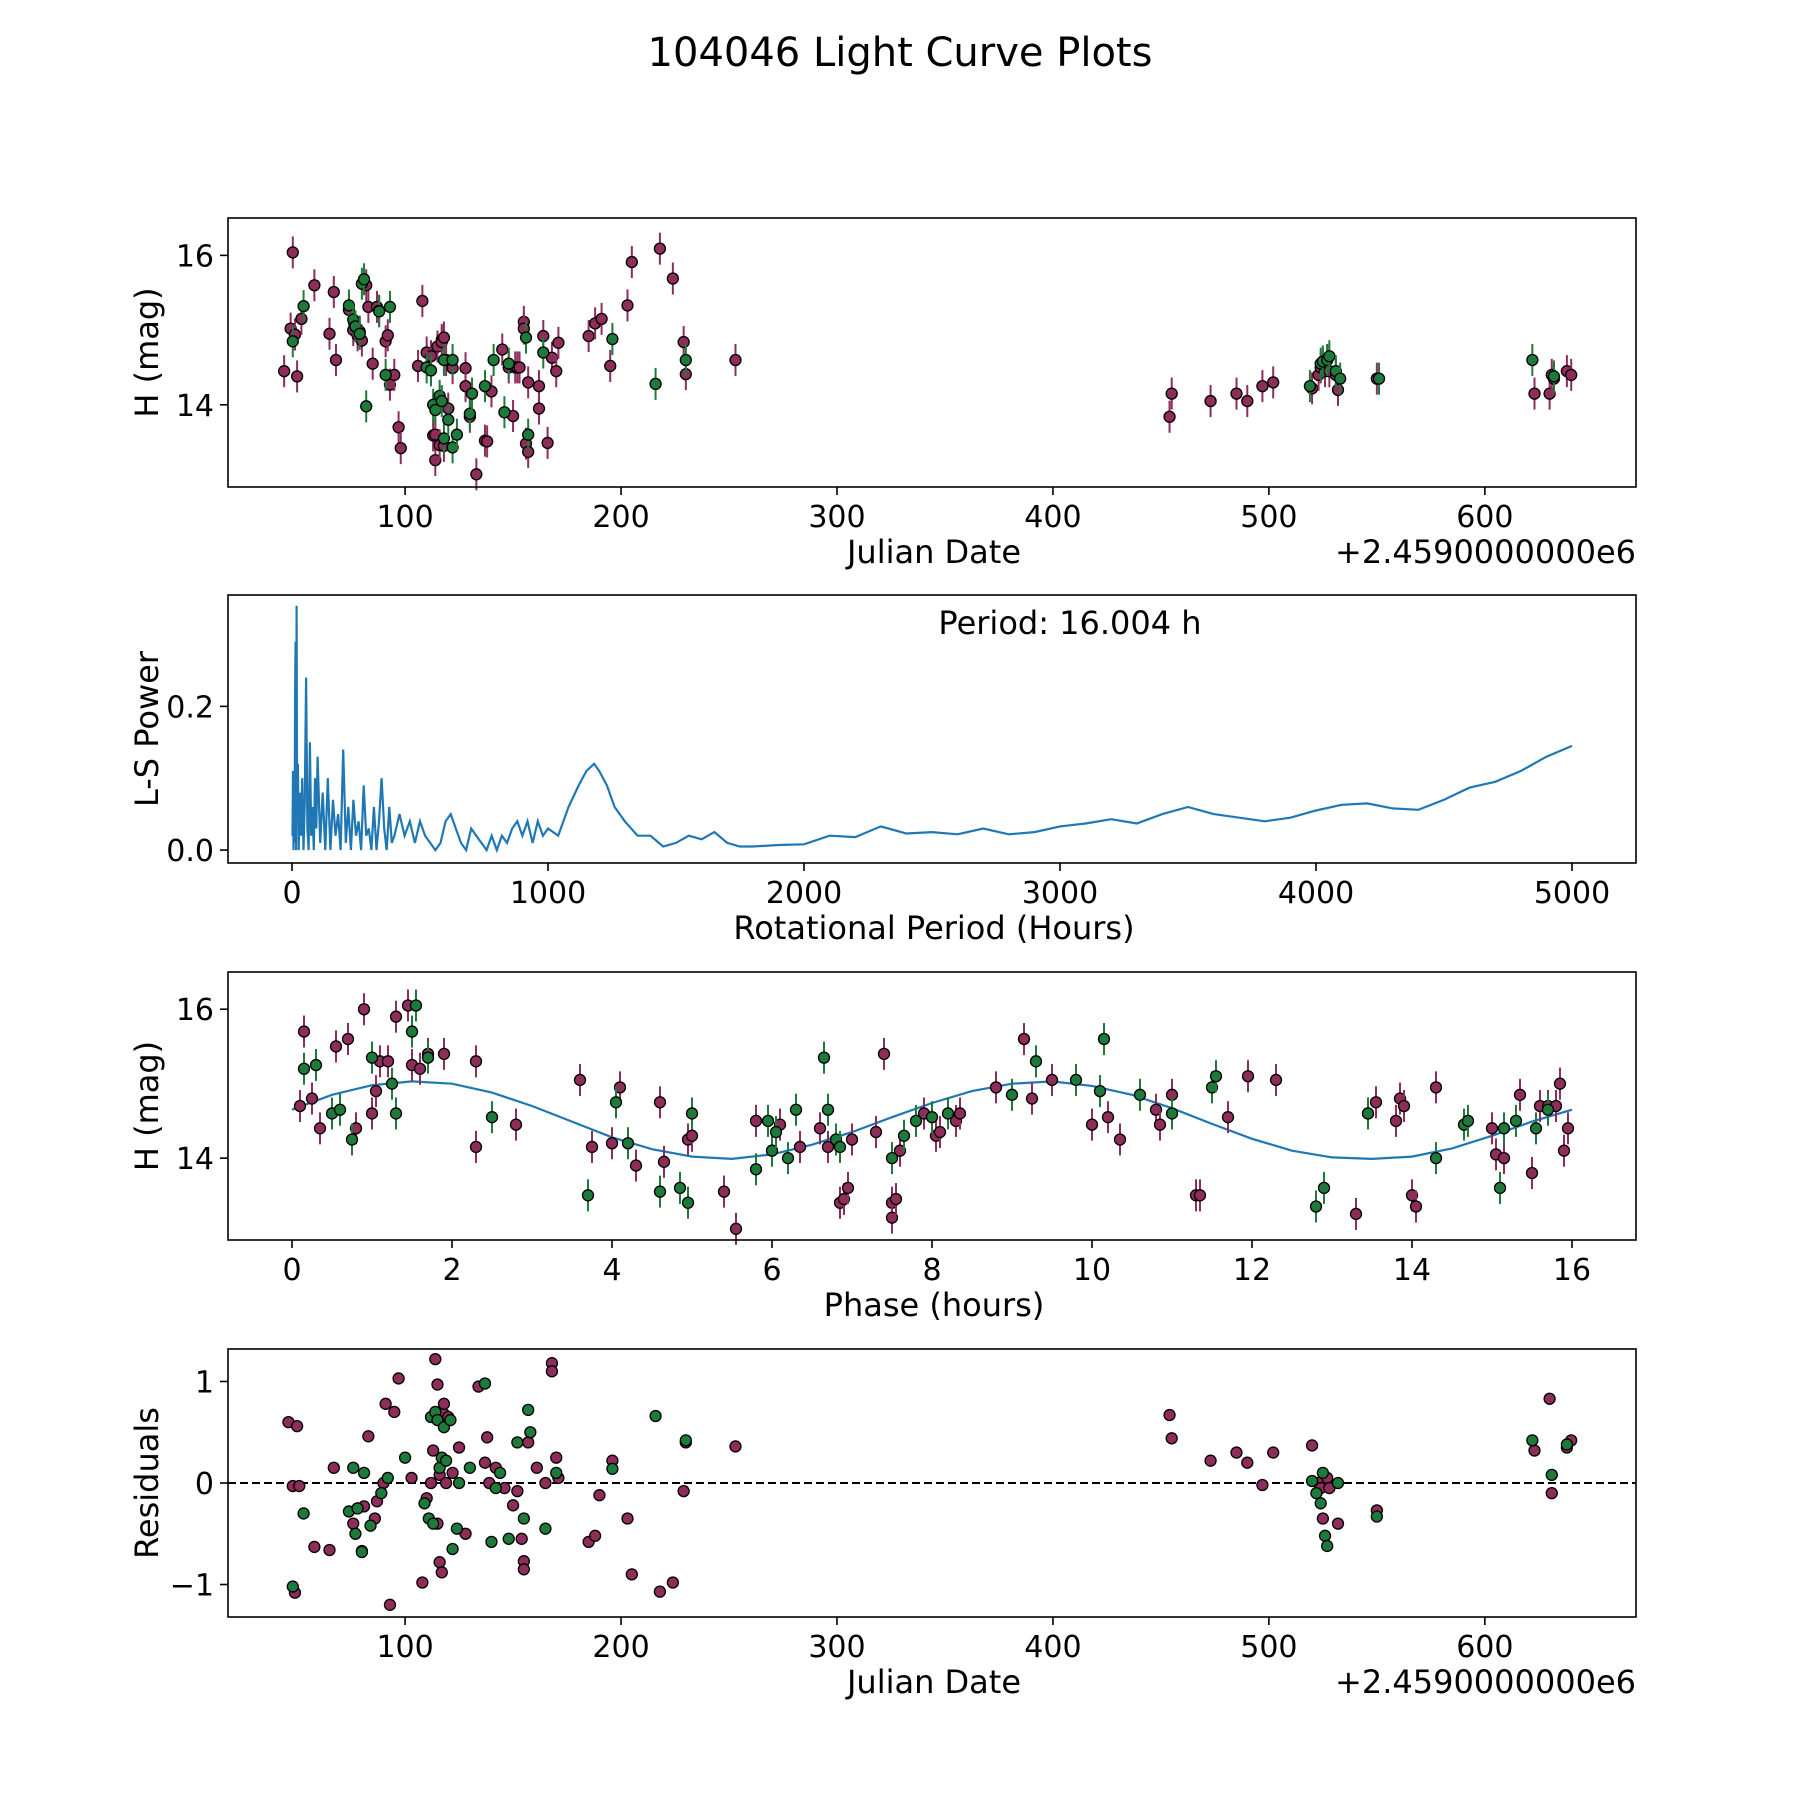  Describe the element at coordinates (1069, 623) in the screenshot. I see `period-annotation: Period: 16.004 h` at that location.